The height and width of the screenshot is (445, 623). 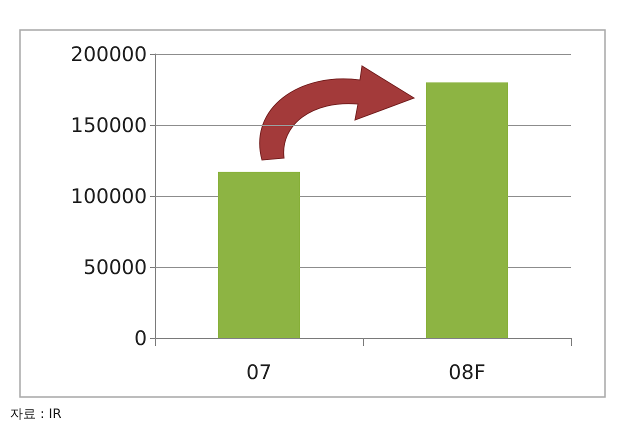 I want to click on x-tick-label: 07, so click(x=259, y=372).